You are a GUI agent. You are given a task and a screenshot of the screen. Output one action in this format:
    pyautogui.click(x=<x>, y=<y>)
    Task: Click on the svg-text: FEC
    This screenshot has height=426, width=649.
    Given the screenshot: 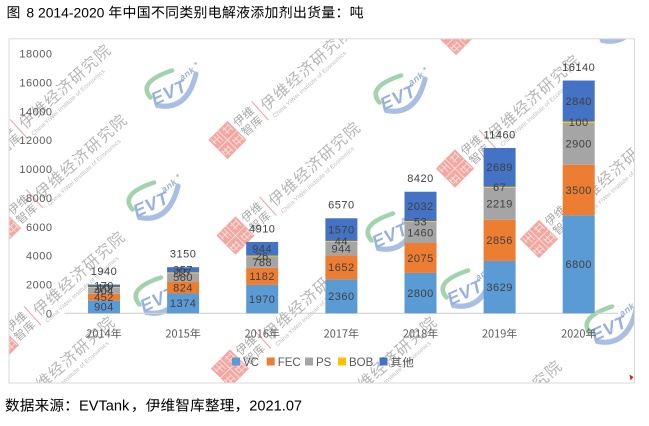 What is the action you would take?
    pyautogui.click(x=289, y=363)
    